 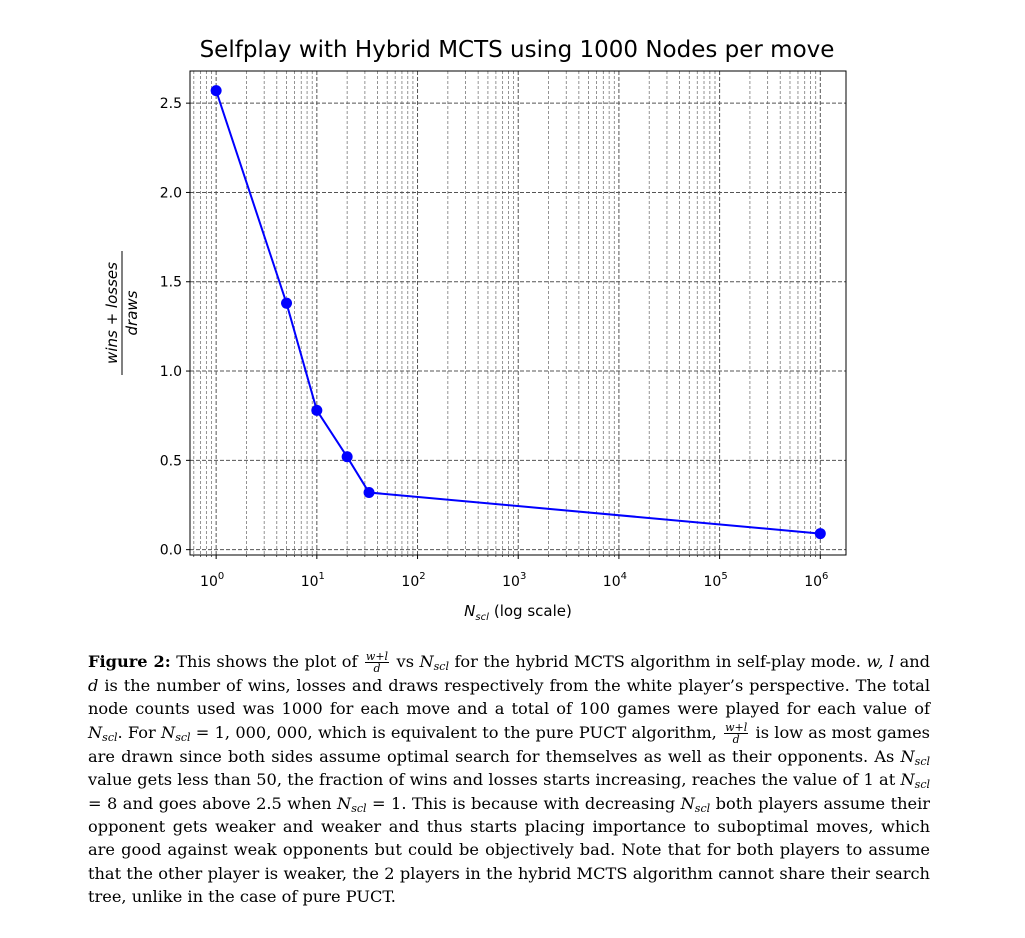 I want to click on x-tick-label: 10⁵, so click(x=716, y=580).